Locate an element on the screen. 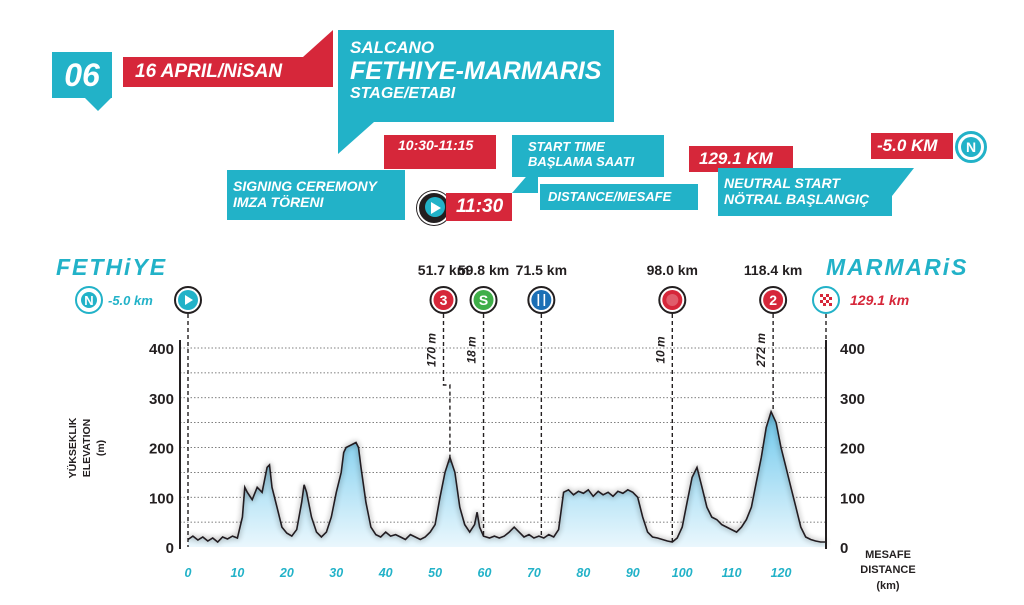  stage-number-box: 06 is located at coordinates (82, 75).